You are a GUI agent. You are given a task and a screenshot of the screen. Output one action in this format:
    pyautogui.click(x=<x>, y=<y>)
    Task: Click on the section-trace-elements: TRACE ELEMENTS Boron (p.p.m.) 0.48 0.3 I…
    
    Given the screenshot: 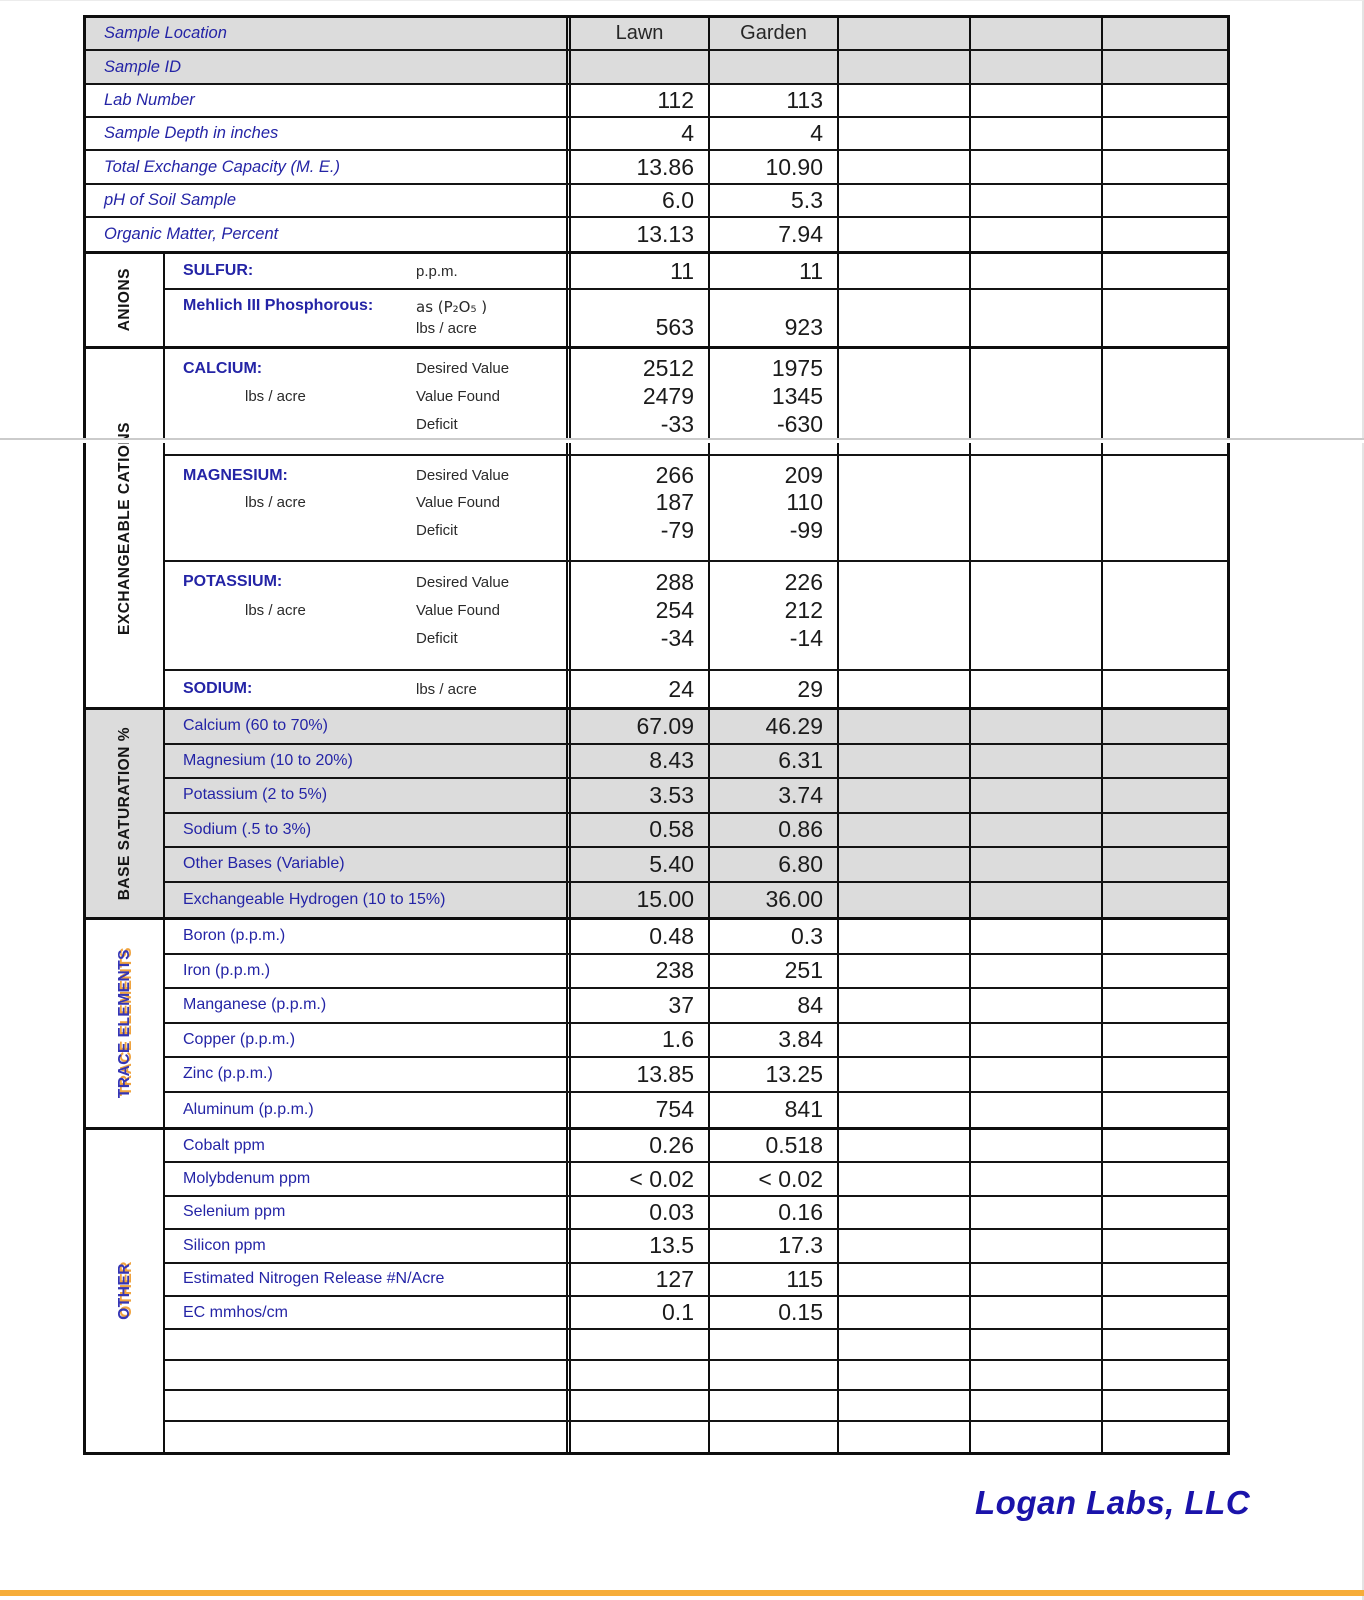 What is the action you would take?
    pyautogui.click(x=656, y=1022)
    